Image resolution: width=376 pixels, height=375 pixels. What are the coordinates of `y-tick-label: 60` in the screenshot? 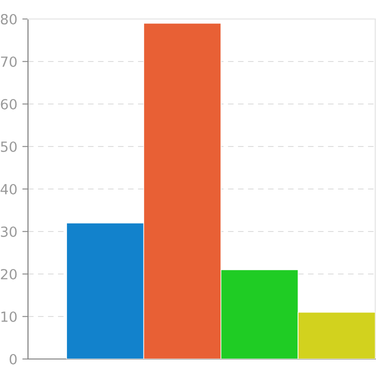 It's located at (8, 104).